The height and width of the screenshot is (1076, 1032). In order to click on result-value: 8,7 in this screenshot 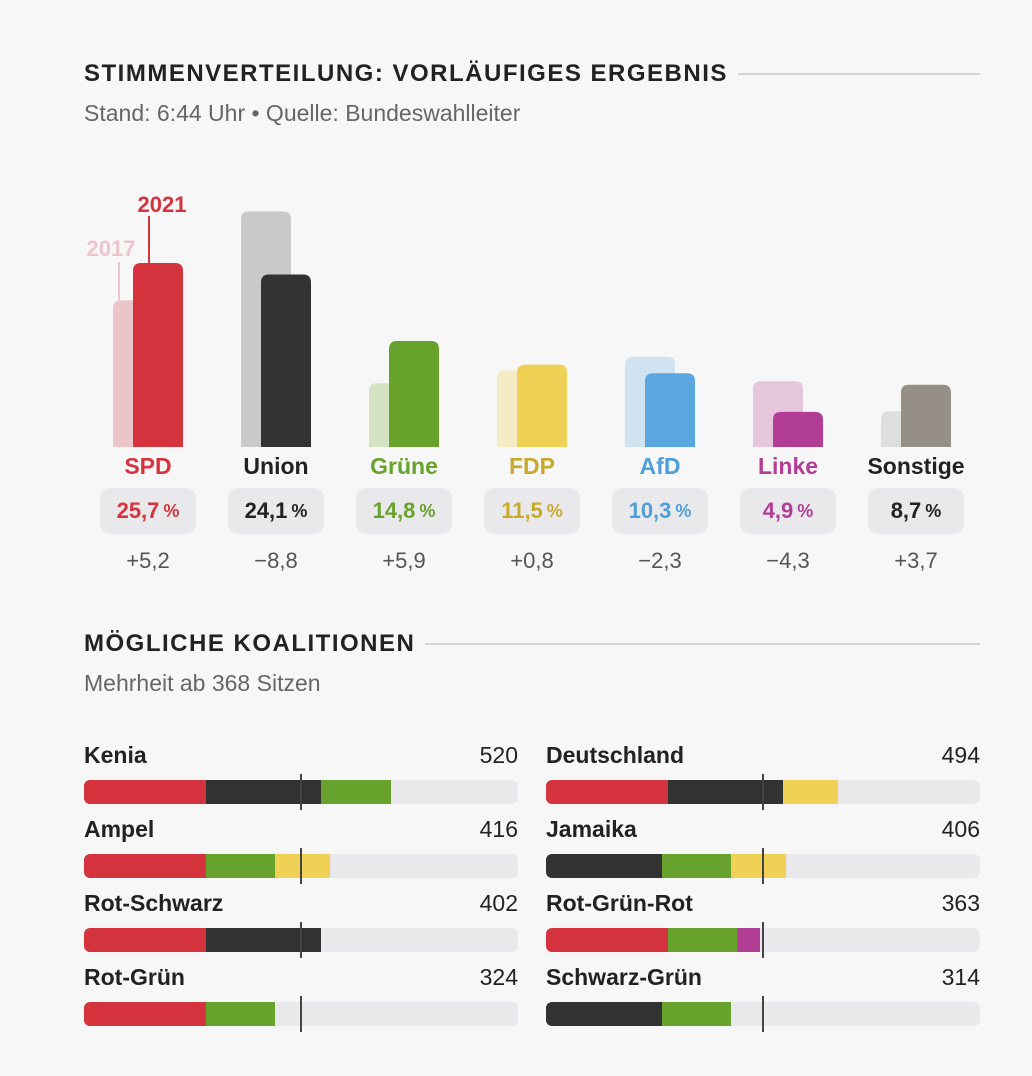, I will do `click(906, 510)`.